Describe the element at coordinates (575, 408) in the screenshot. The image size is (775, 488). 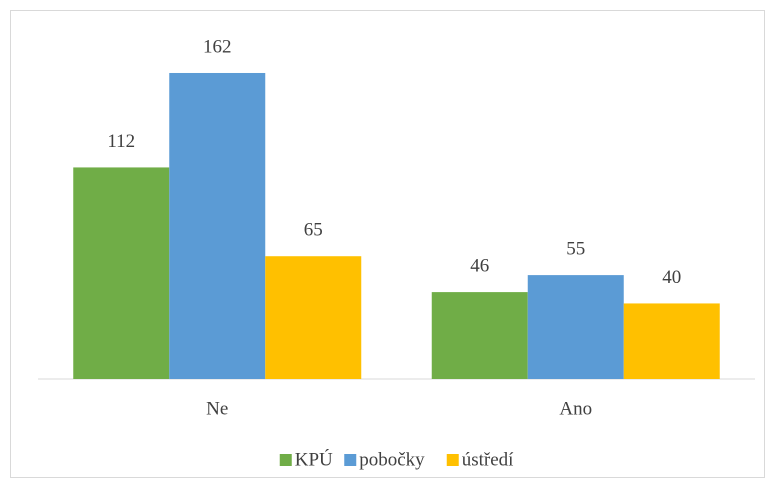
I see `x-tick-label: Ano` at that location.